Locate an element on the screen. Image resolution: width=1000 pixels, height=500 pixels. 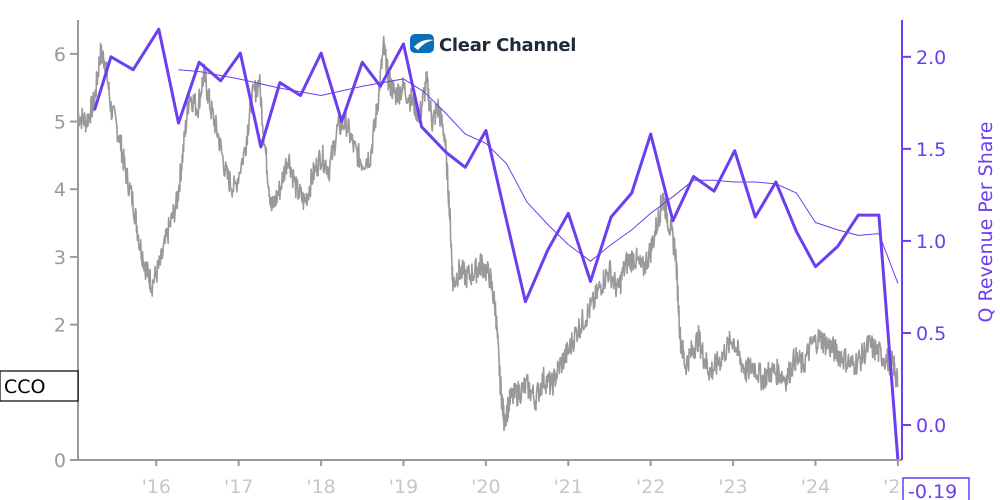
right-axis-tick-label: 0.5 is located at coordinates (931, 334).